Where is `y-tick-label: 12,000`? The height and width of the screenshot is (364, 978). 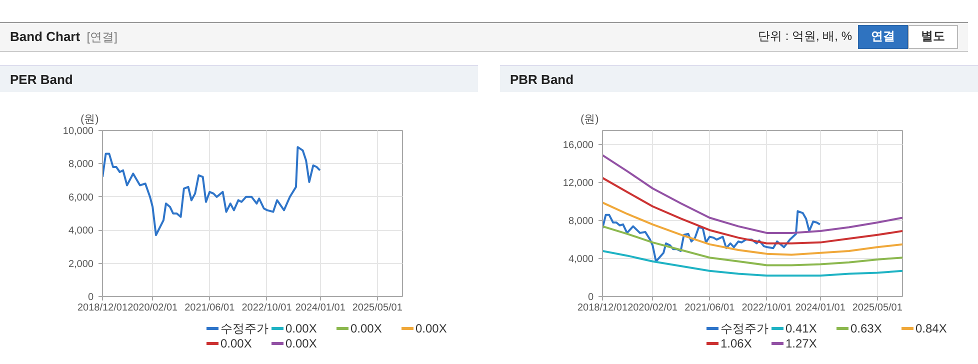 y-tick-label: 12,000 is located at coordinates (578, 184).